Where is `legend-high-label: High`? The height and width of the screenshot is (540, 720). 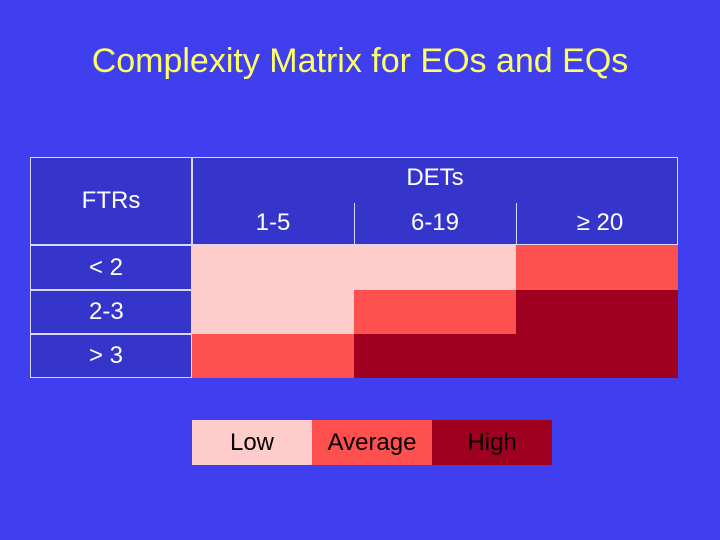 legend-high-label: High is located at coordinates (492, 442).